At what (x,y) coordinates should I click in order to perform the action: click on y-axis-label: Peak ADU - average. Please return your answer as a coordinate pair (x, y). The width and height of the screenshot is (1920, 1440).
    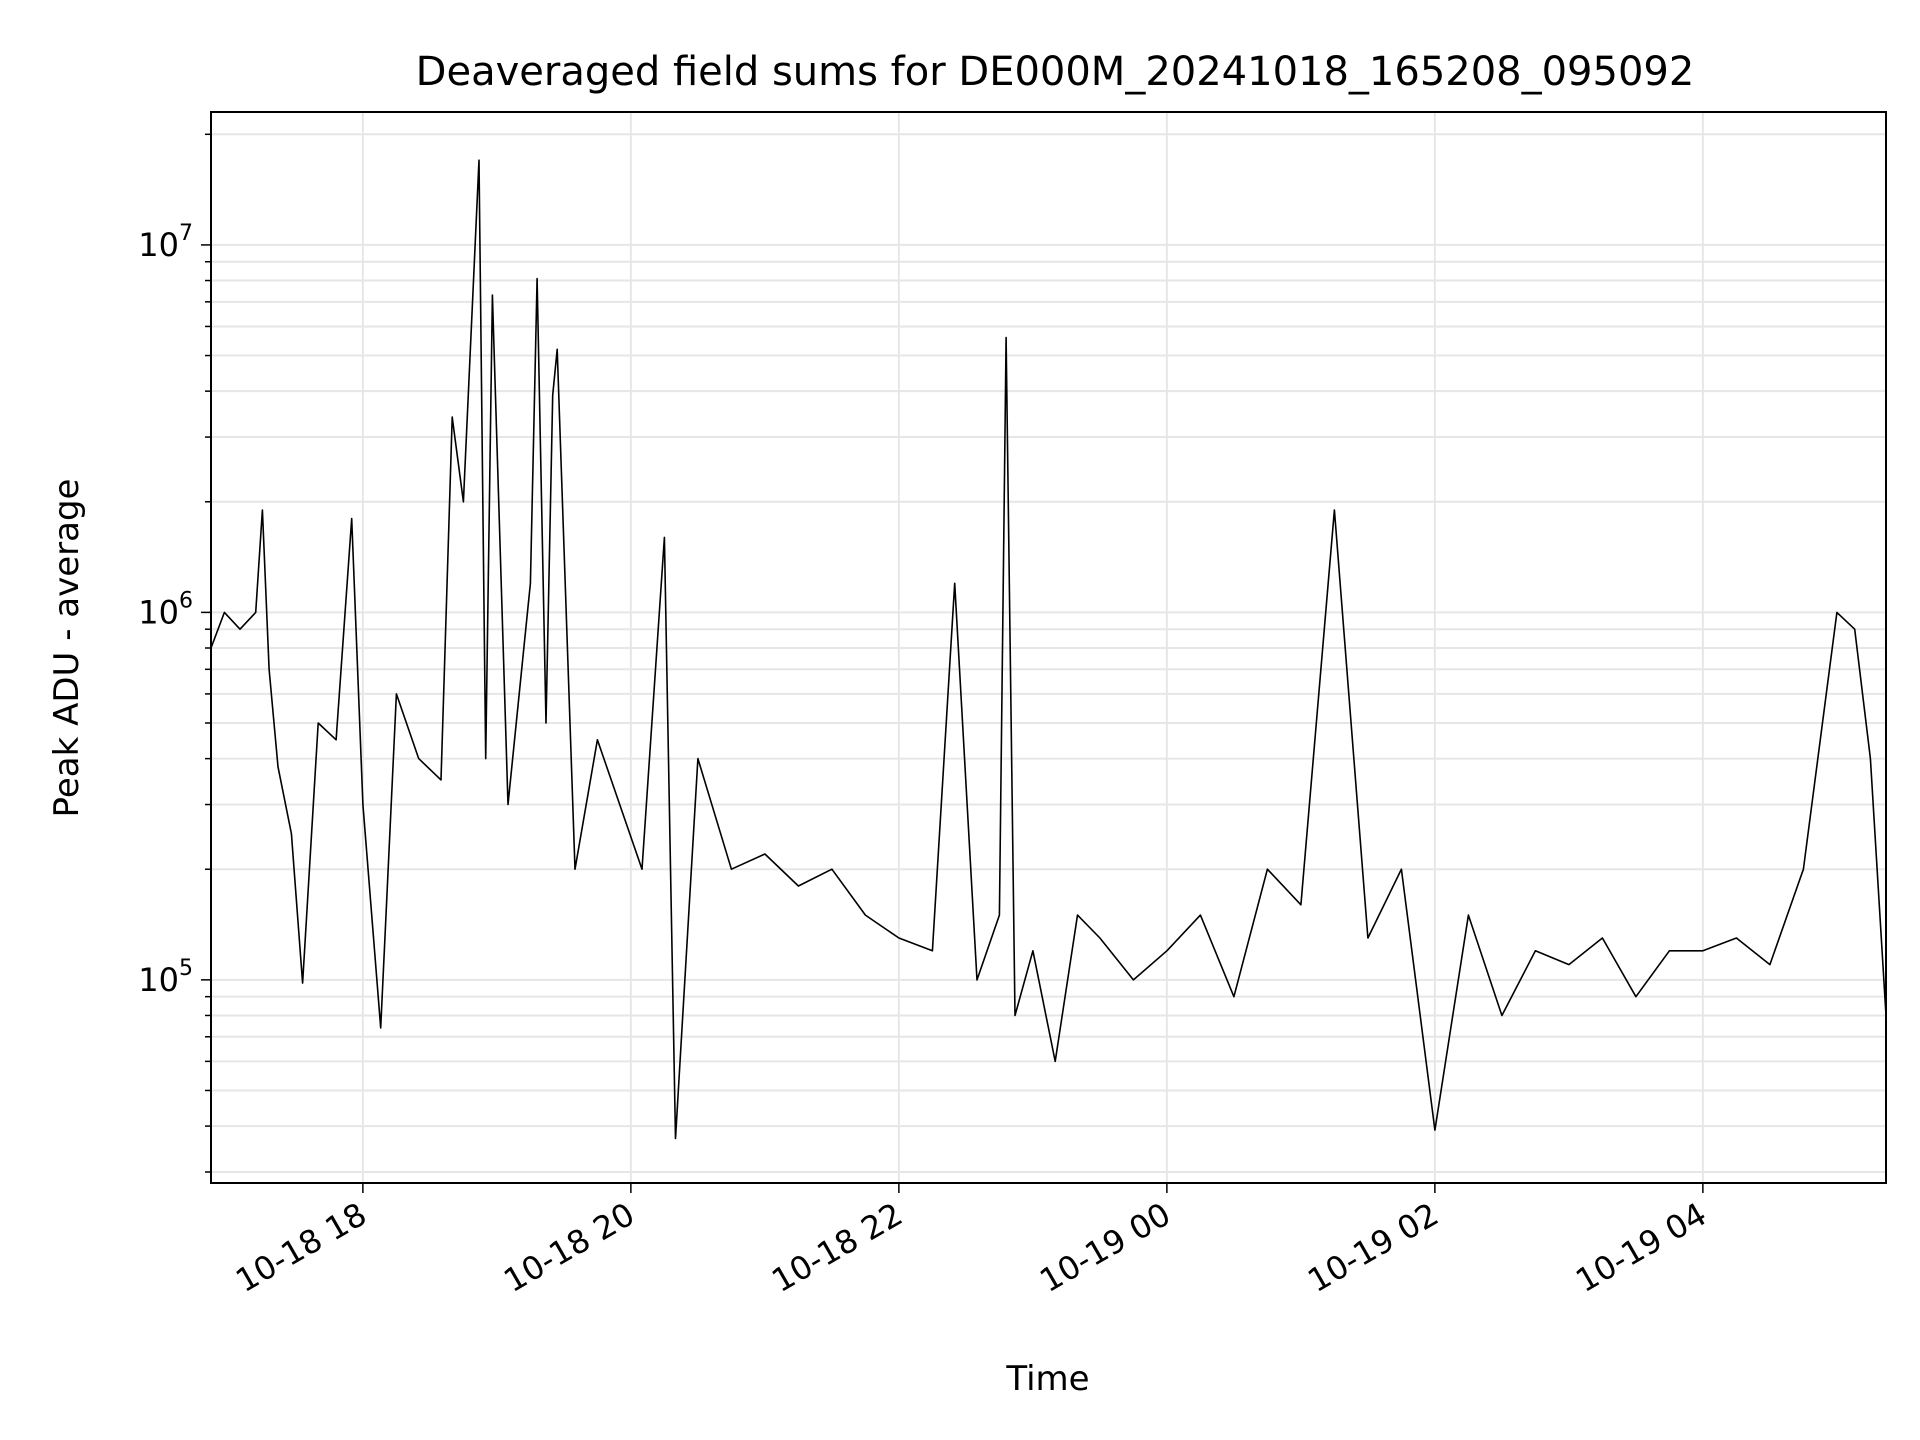
    Looking at the image, I should click on (67, 648).